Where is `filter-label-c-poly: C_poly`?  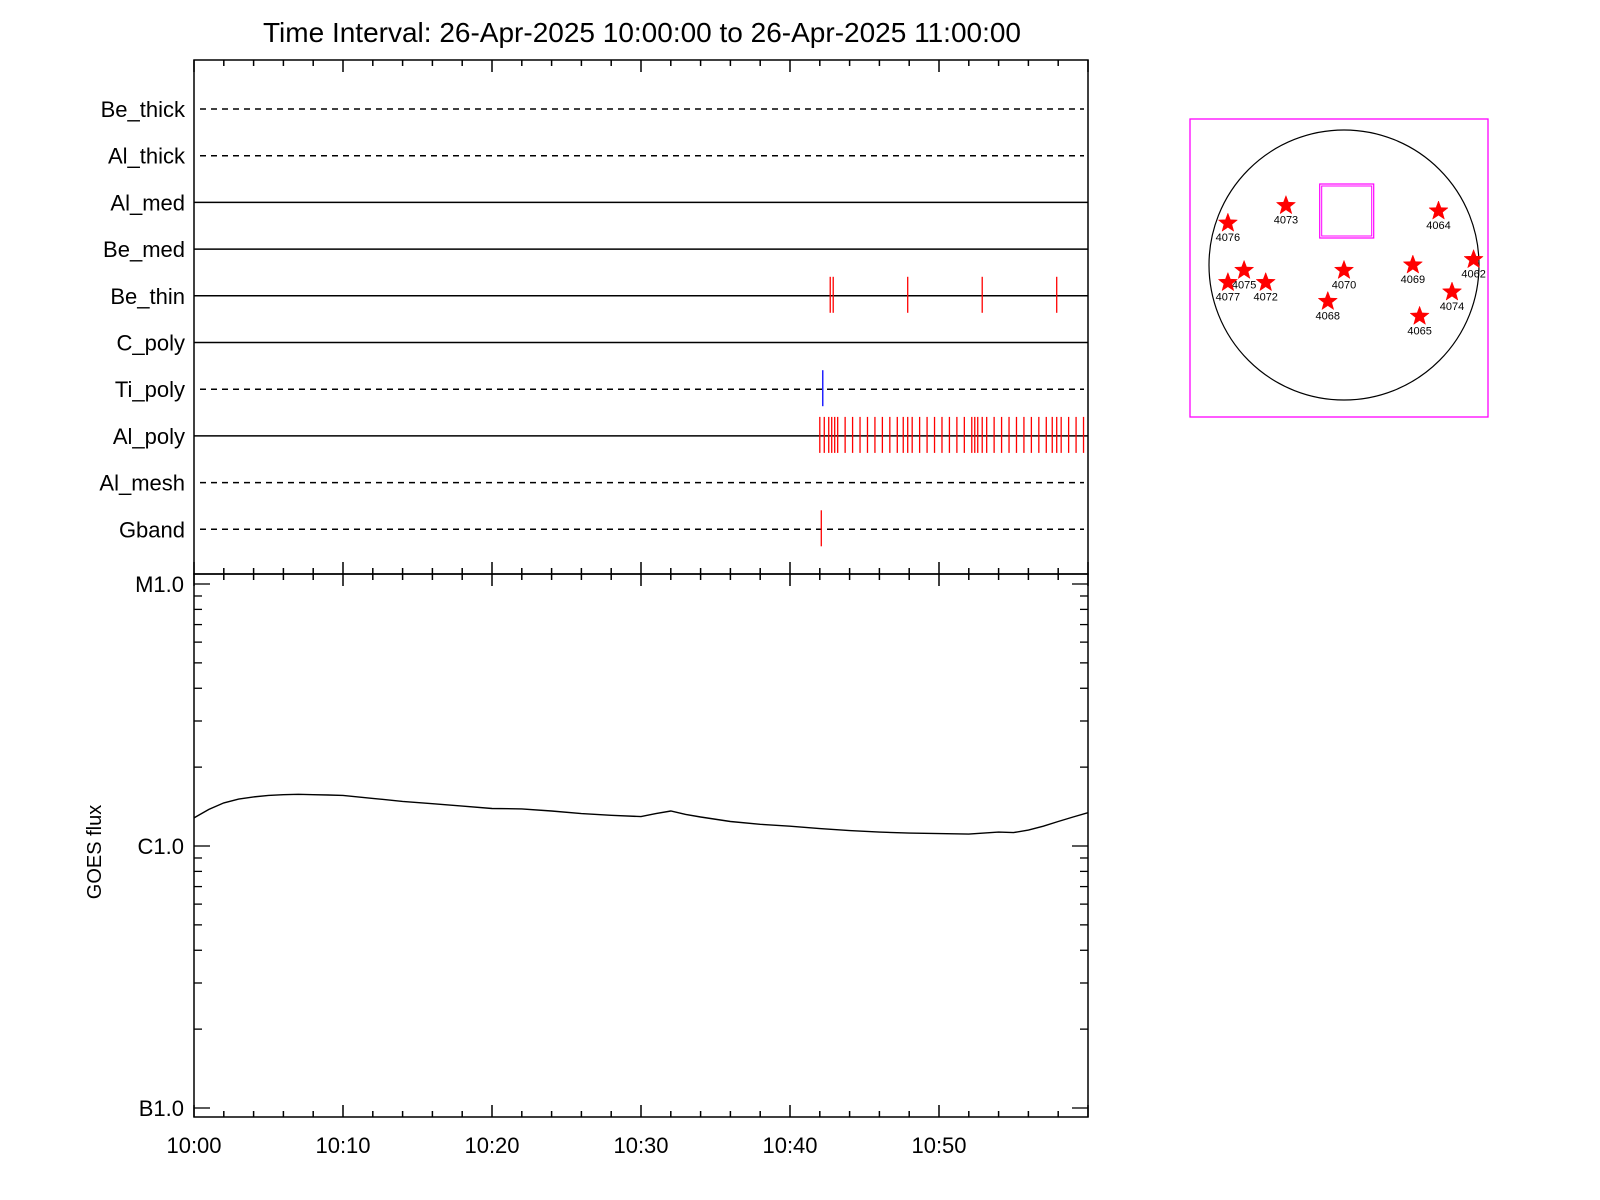 filter-label-c-poly: C_poly is located at coordinates (151, 343).